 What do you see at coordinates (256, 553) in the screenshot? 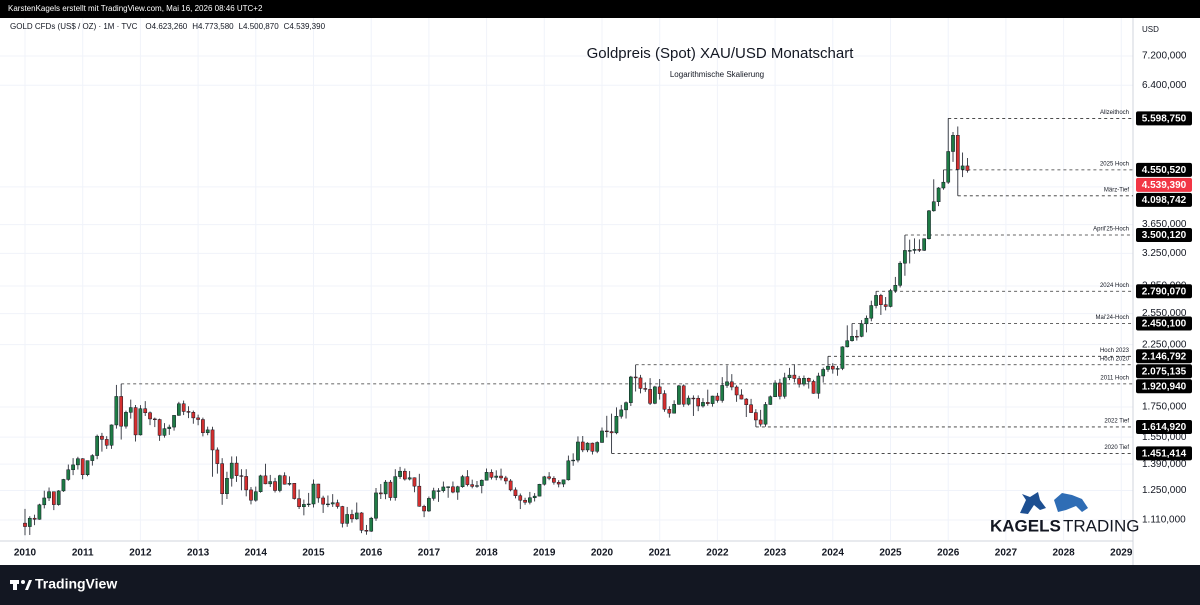
I see `x-tick-label: 2014` at bounding box center [256, 553].